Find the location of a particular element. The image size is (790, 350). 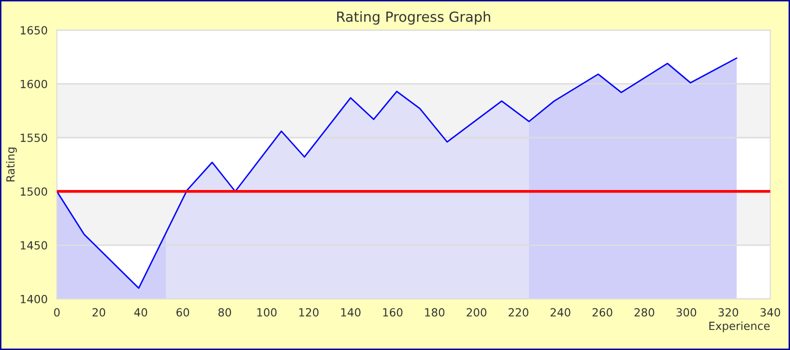

x-tick-label: 120 is located at coordinates (309, 312).